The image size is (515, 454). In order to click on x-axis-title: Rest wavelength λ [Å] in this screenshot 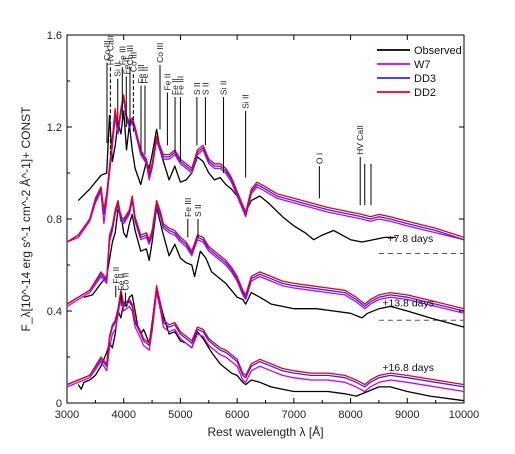, I will do `click(265, 431)`.